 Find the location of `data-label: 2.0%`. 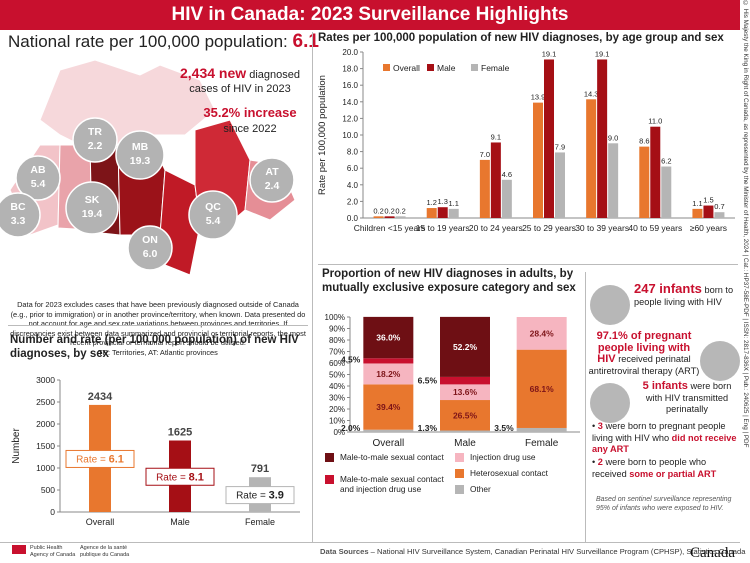

data-label: 2.0% is located at coordinates (351, 428).